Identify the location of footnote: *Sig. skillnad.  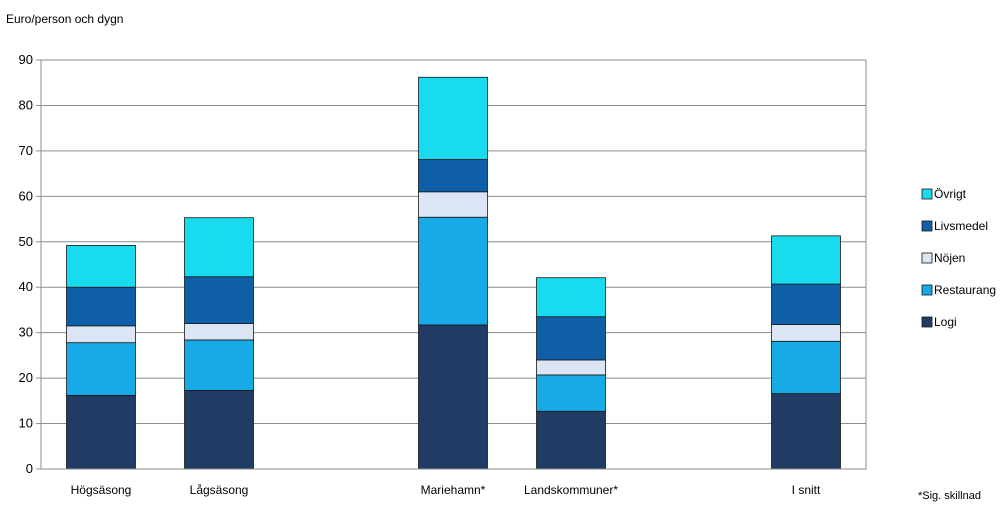
(949, 496).